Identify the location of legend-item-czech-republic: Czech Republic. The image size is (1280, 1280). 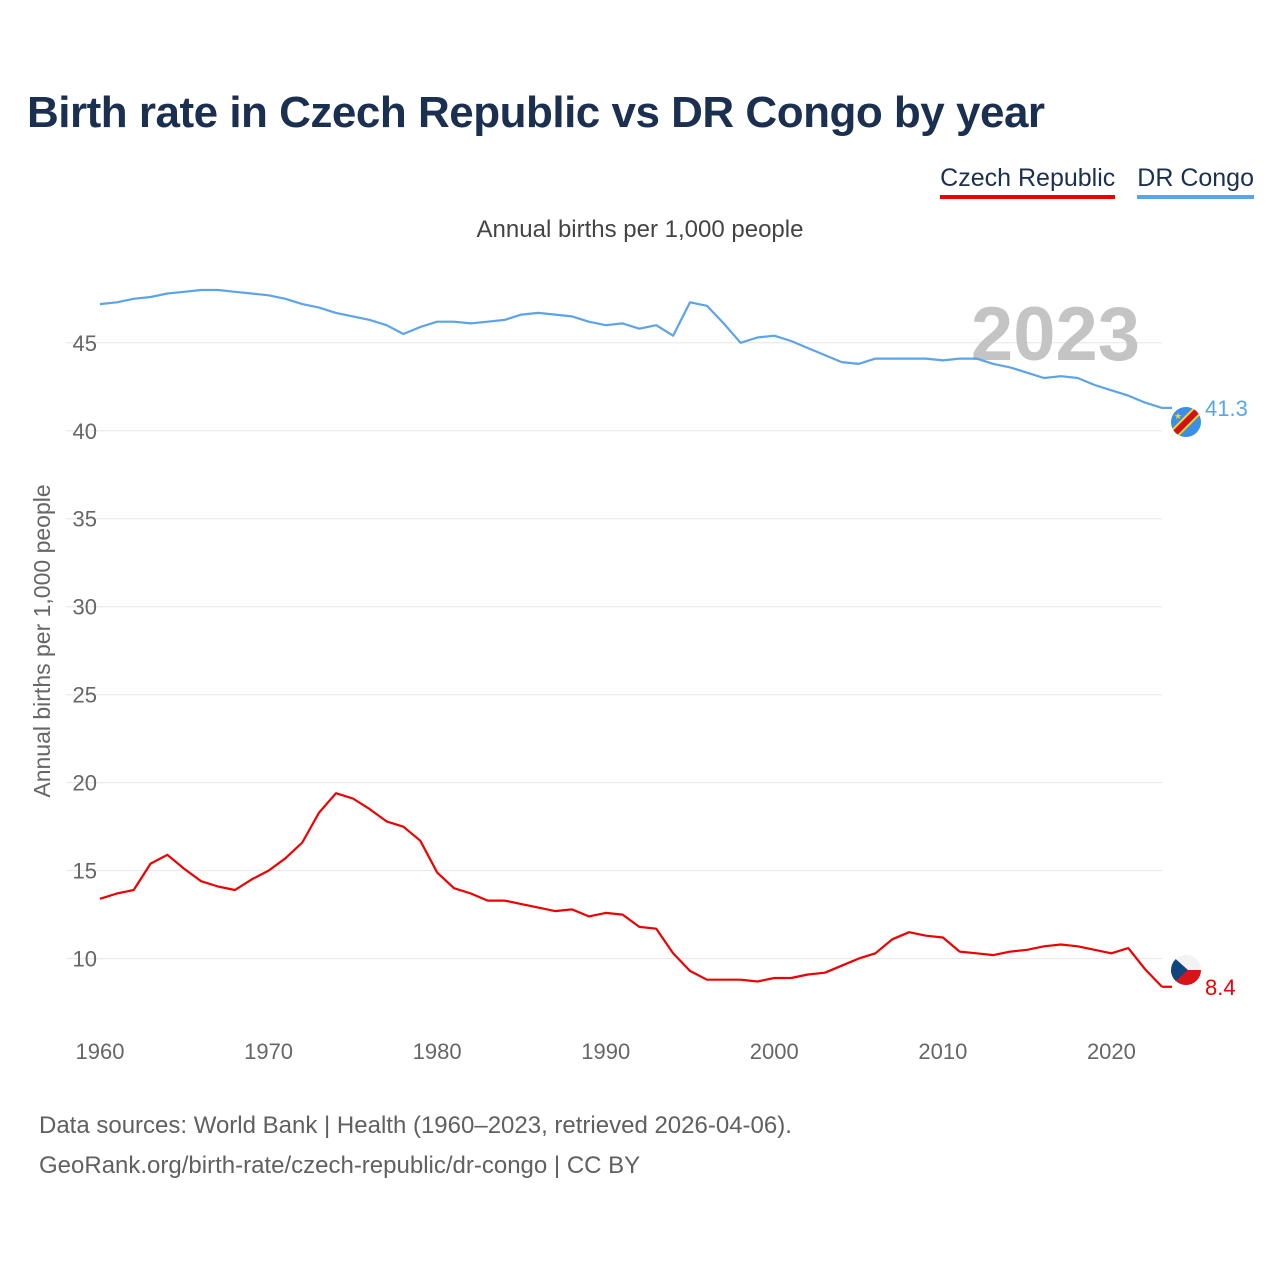
(1028, 181).